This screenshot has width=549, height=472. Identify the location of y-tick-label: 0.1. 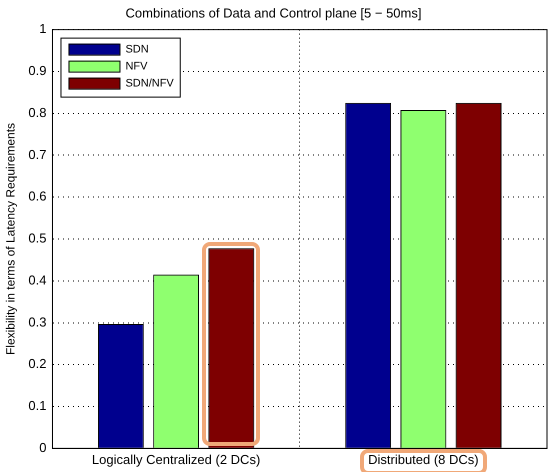
(37, 406).